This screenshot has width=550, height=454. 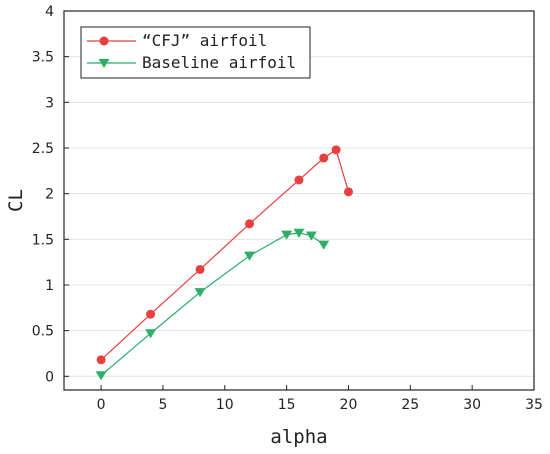 I want to click on y-tick-label: 4, so click(x=49, y=12).